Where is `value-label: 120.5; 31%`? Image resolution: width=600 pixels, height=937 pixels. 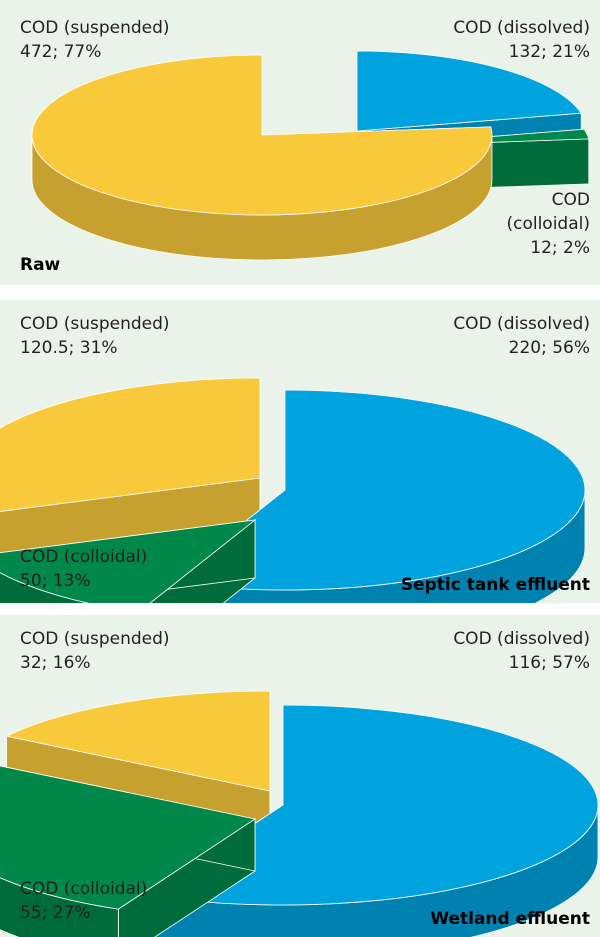 value-label: 120.5; 31% is located at coordinates (69, 348).